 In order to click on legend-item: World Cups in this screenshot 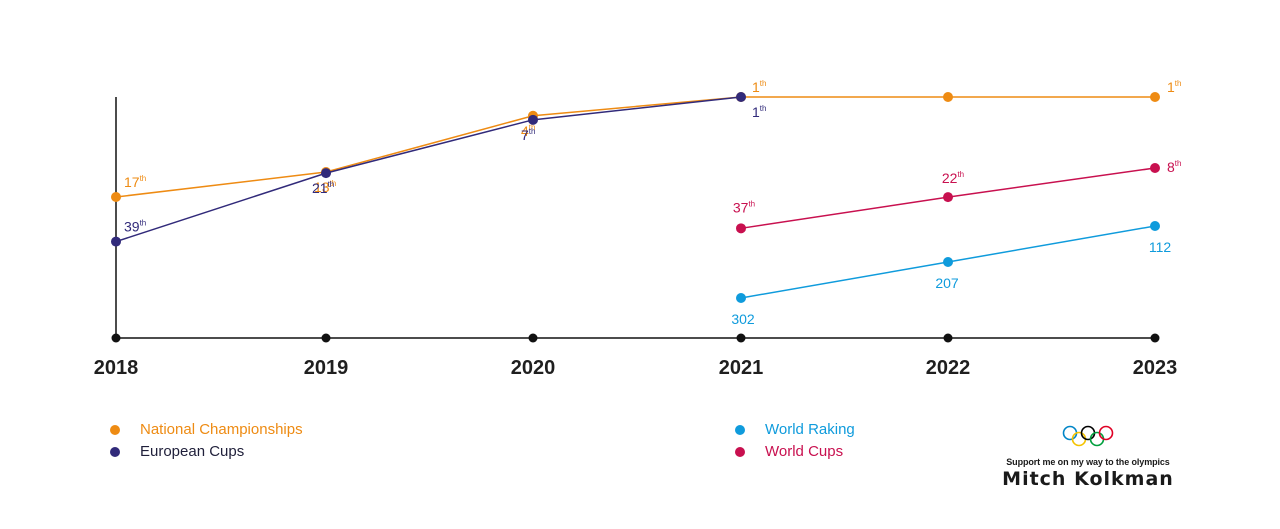, I will do `click(789, 451)`.